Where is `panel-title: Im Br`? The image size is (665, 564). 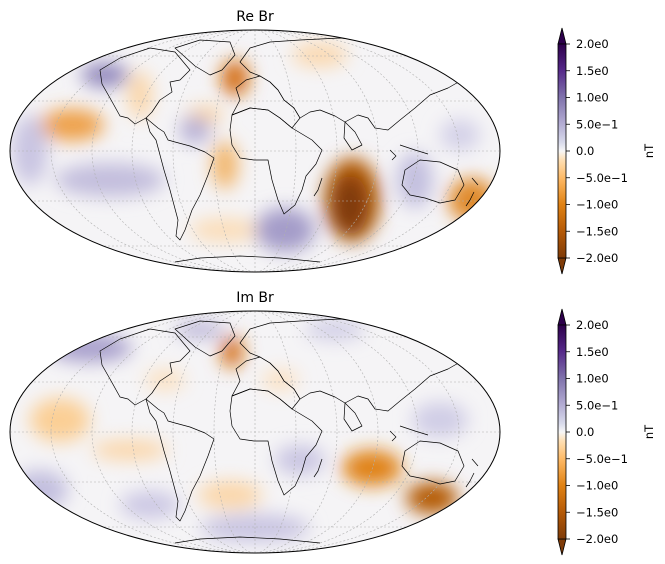 panel-title: Im Br is located at coordinates (255, 298).